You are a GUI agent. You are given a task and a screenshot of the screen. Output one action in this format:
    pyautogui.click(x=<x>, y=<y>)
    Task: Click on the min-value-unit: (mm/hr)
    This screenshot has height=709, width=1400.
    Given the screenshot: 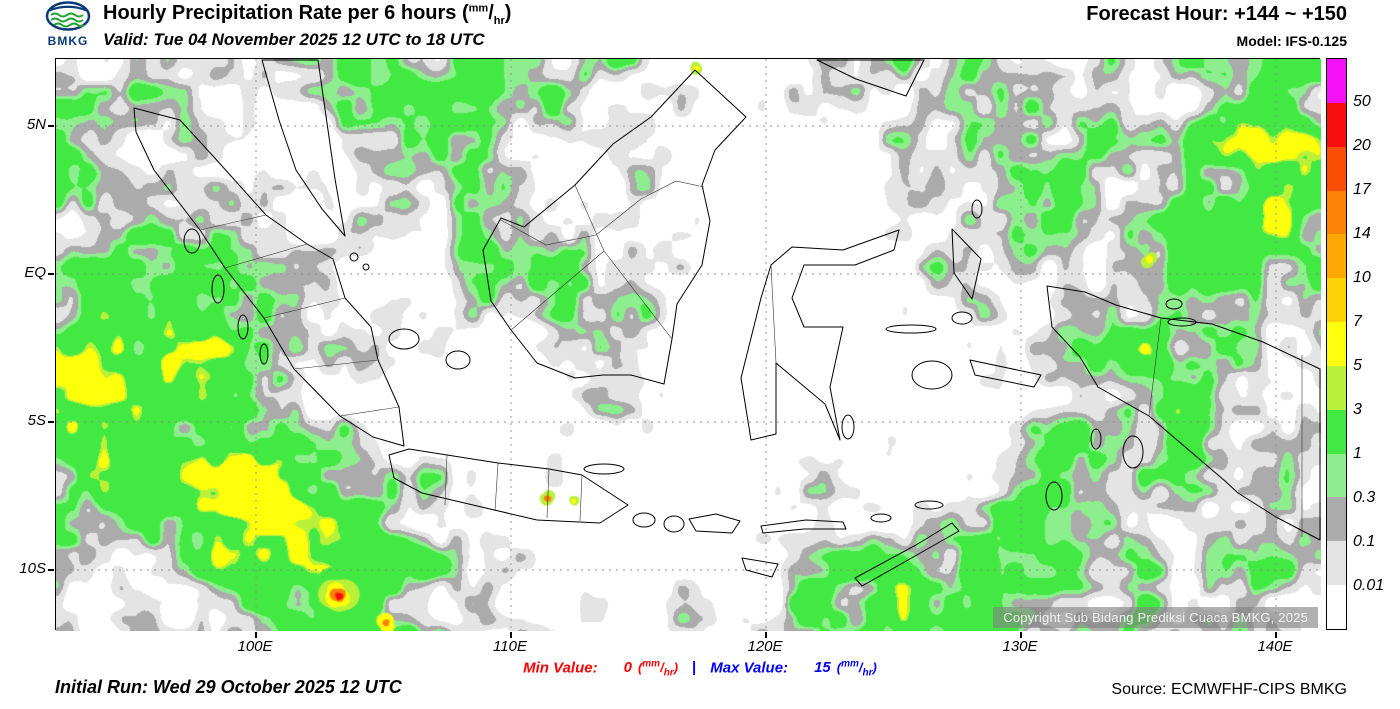 What is the action you would take?
    pyautogui.click(x=658, y=669)
    